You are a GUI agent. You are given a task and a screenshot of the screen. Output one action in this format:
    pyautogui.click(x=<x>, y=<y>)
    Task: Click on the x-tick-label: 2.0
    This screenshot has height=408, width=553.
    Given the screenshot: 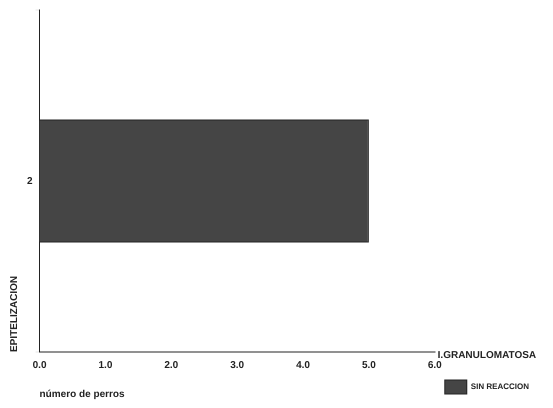 What is the action you would take?
    pyautogui.click(x=171, y=365)
    